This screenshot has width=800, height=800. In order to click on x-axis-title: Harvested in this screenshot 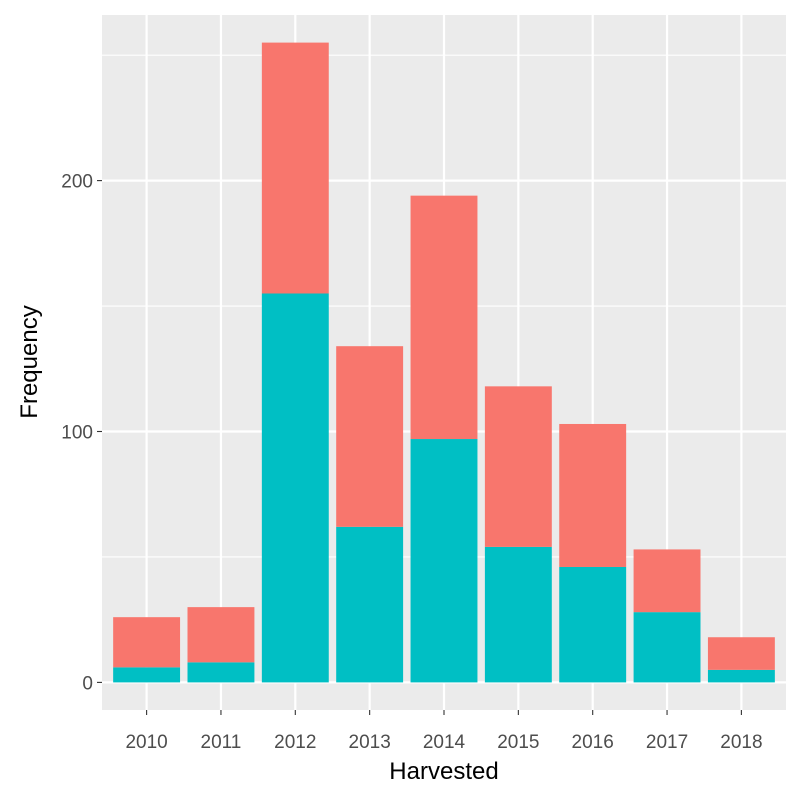, I will do `click(443, 771)`.